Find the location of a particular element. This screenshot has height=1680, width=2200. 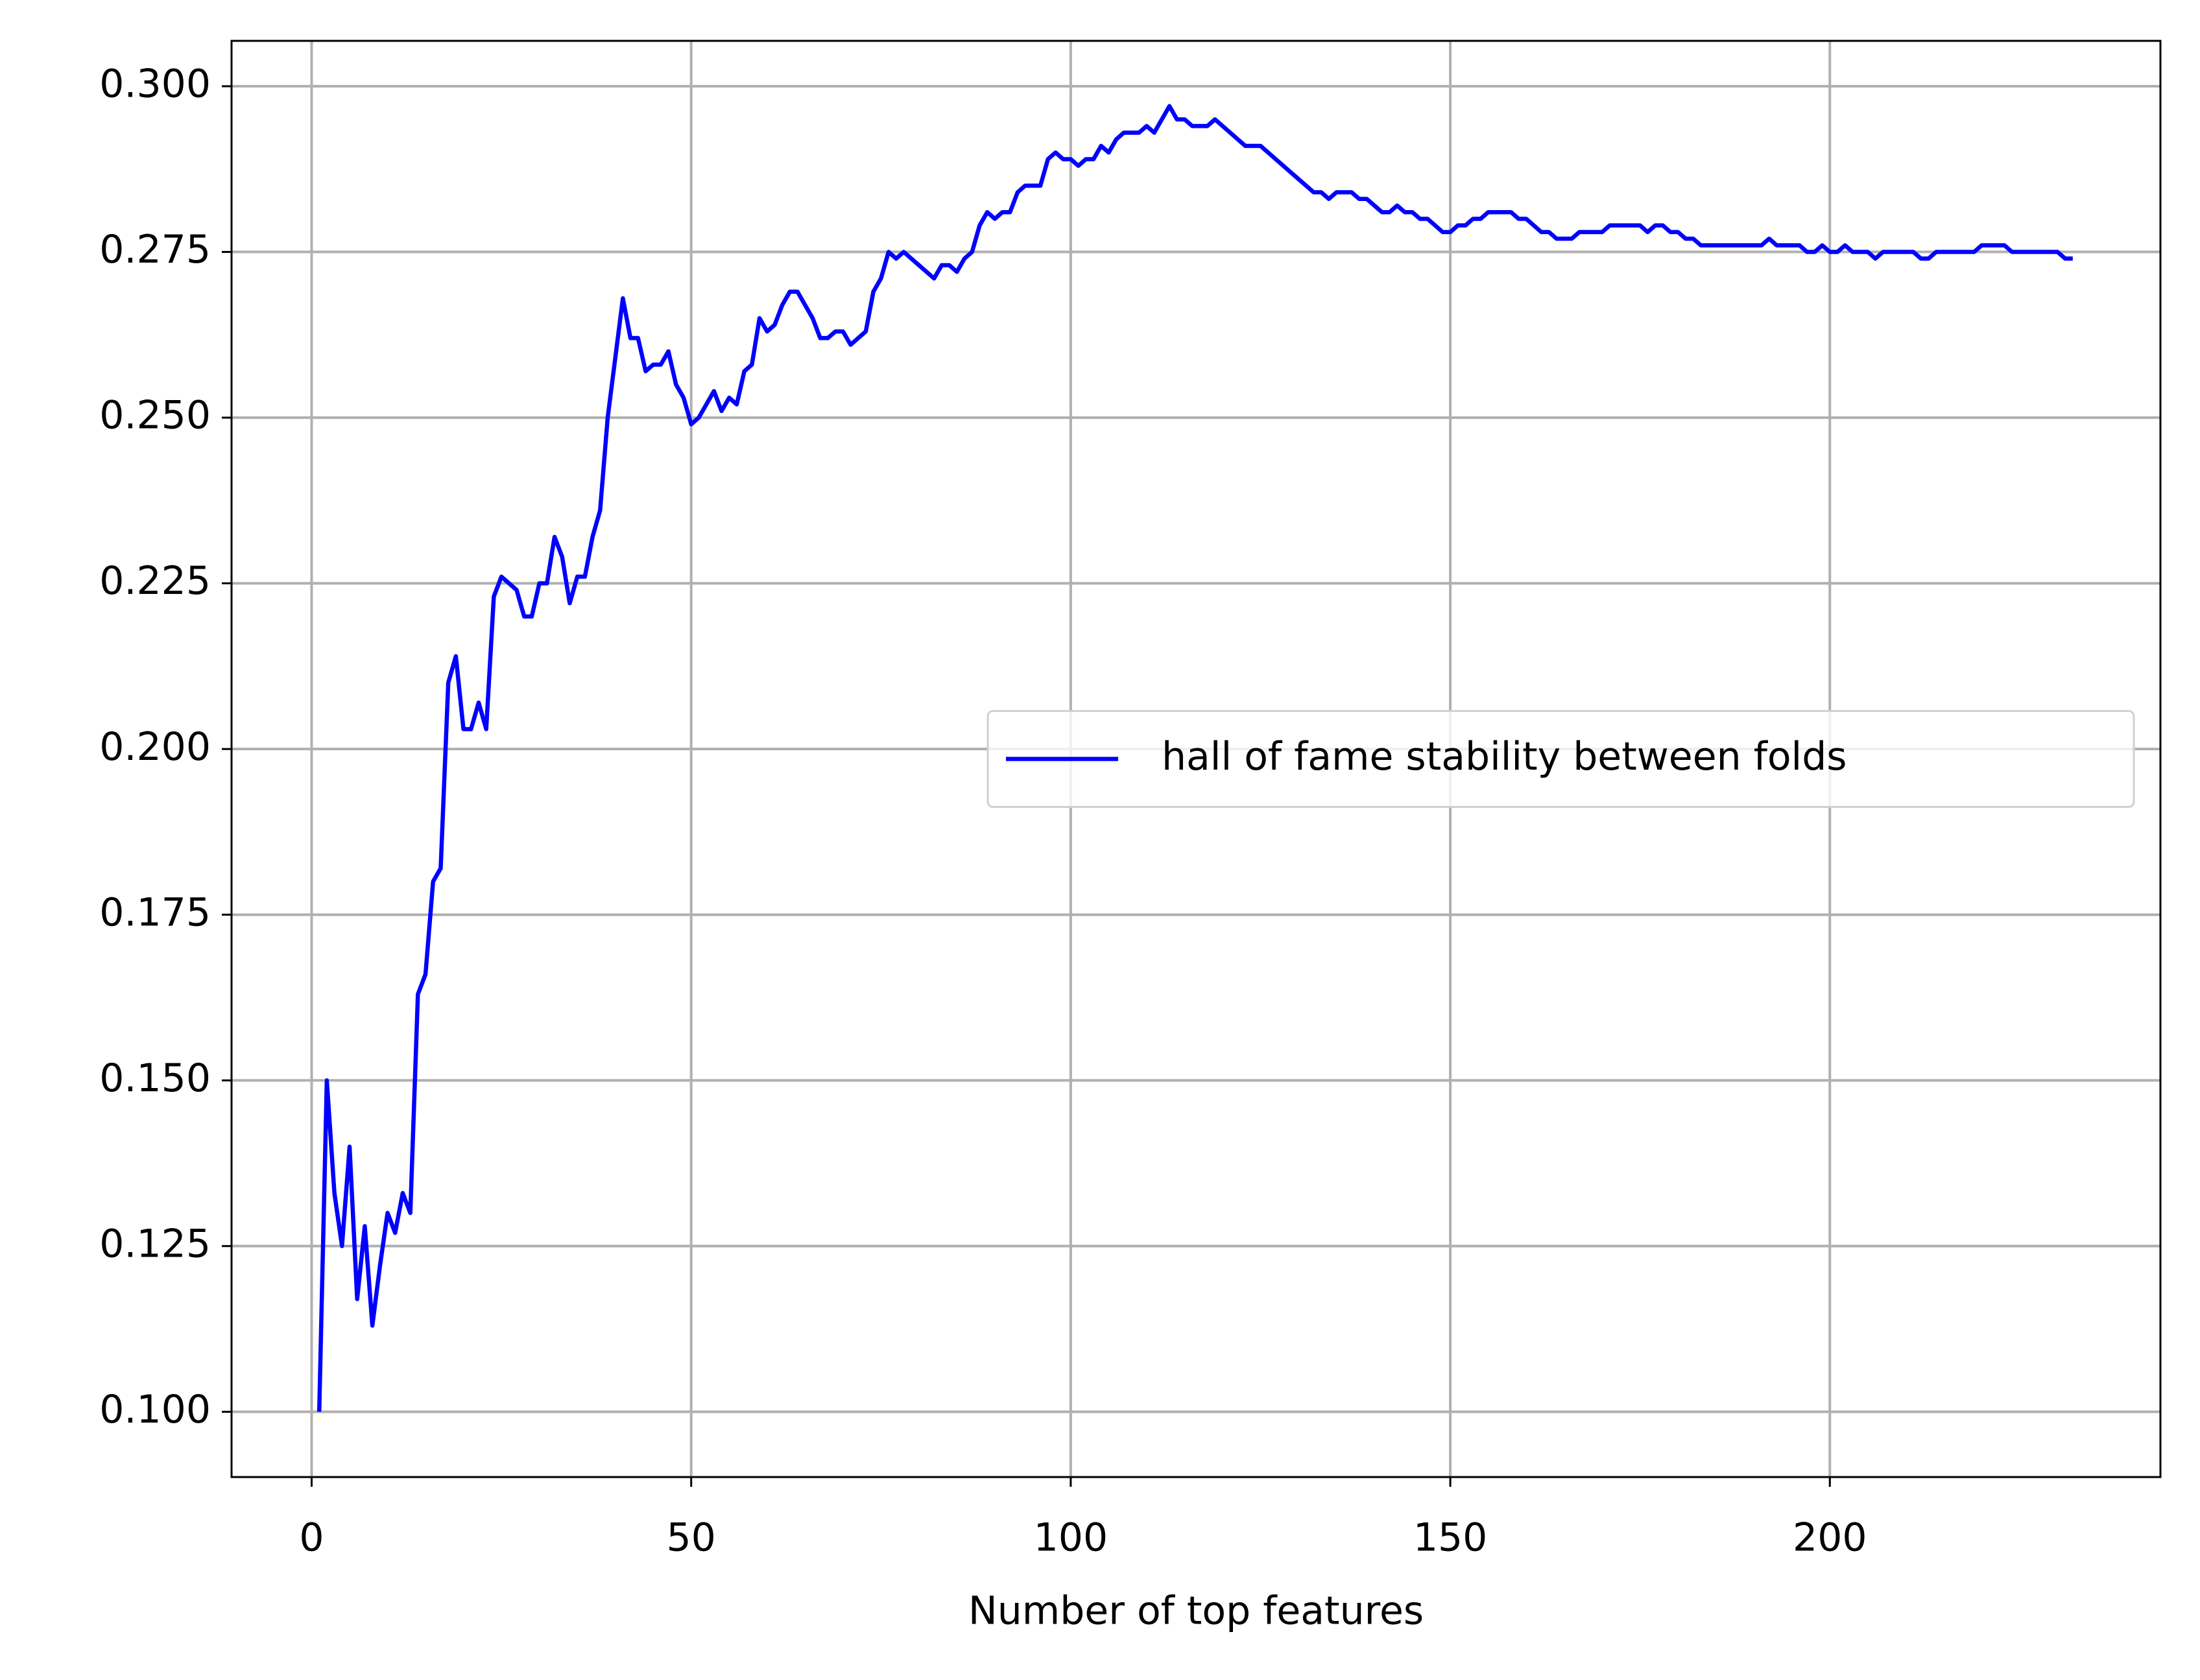

y-tick-label: 0.225 is located at coordinates (155, 581).